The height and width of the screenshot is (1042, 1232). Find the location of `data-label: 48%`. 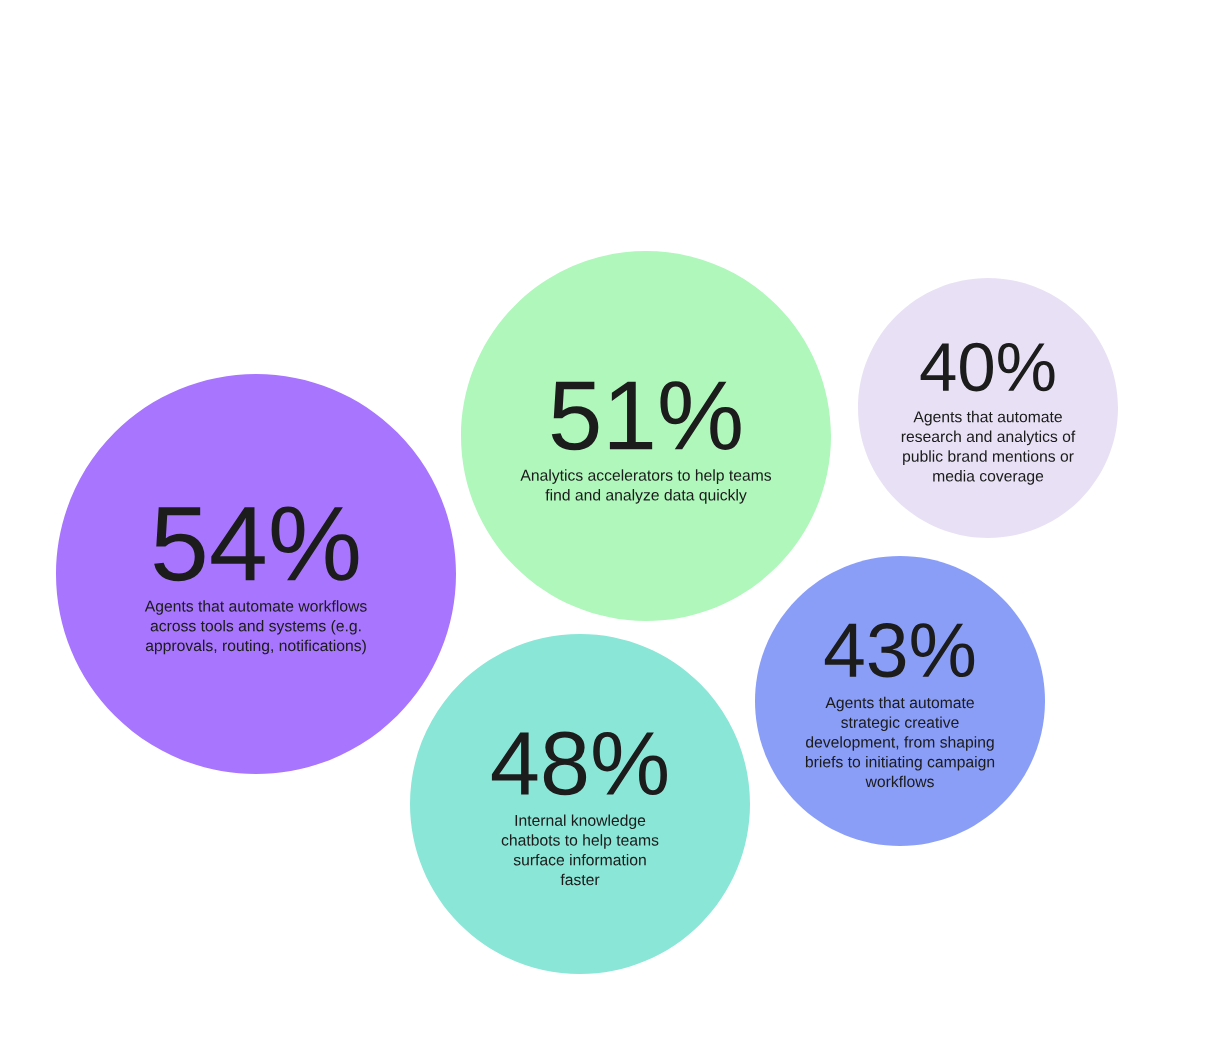

data-label: 48% is located at coordinates (579, 763).